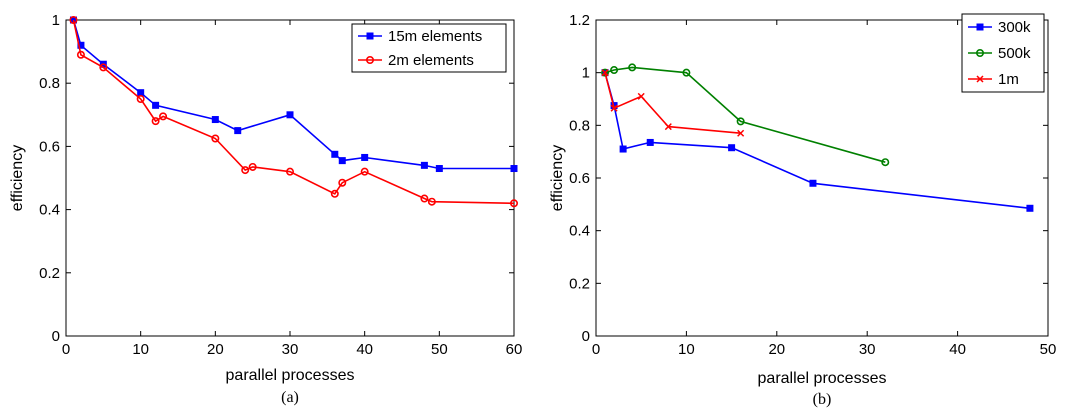  I want to click on legend: 300k 500k 1m, so click(1003, 53).